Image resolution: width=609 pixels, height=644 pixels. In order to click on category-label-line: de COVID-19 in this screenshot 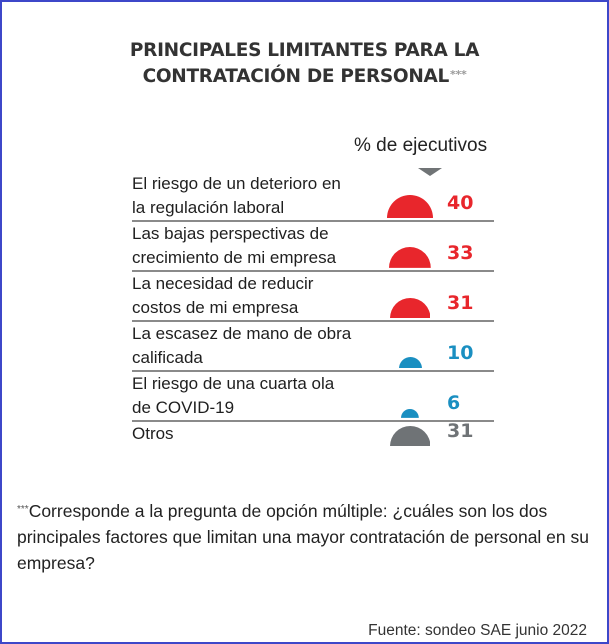, I will do `click(183, 407)`.